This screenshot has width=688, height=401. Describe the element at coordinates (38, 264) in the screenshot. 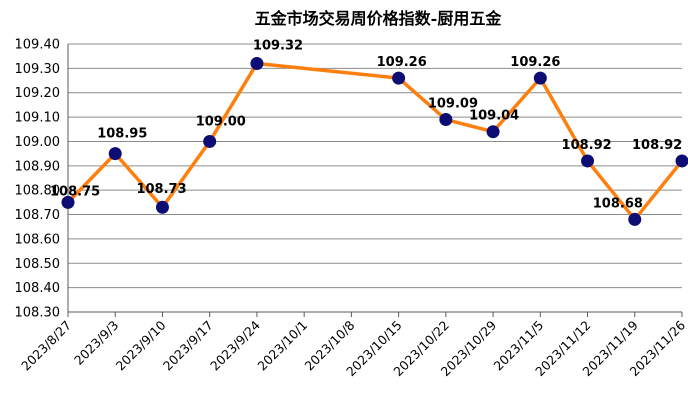

I see `y-tick-label: 108.50` at that location.